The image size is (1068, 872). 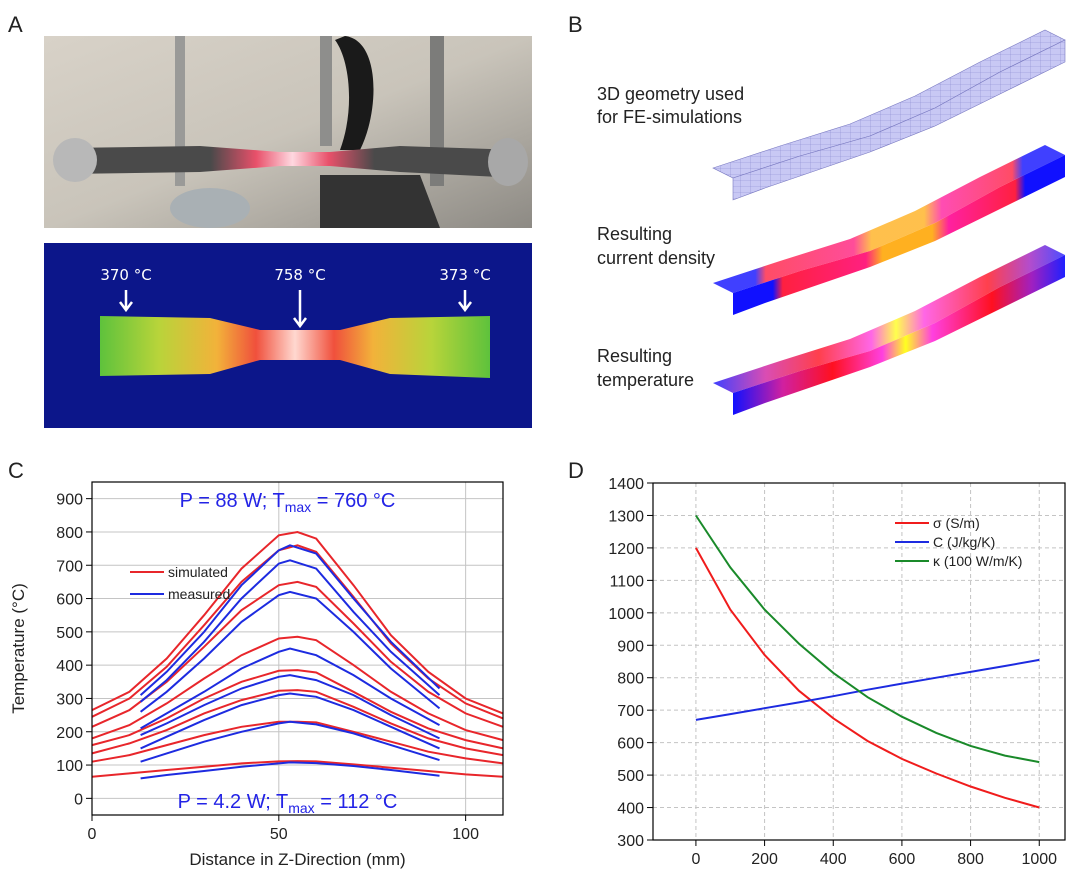 I want to click on annotation-part: = 760 °C, so click(x=353, y=501).